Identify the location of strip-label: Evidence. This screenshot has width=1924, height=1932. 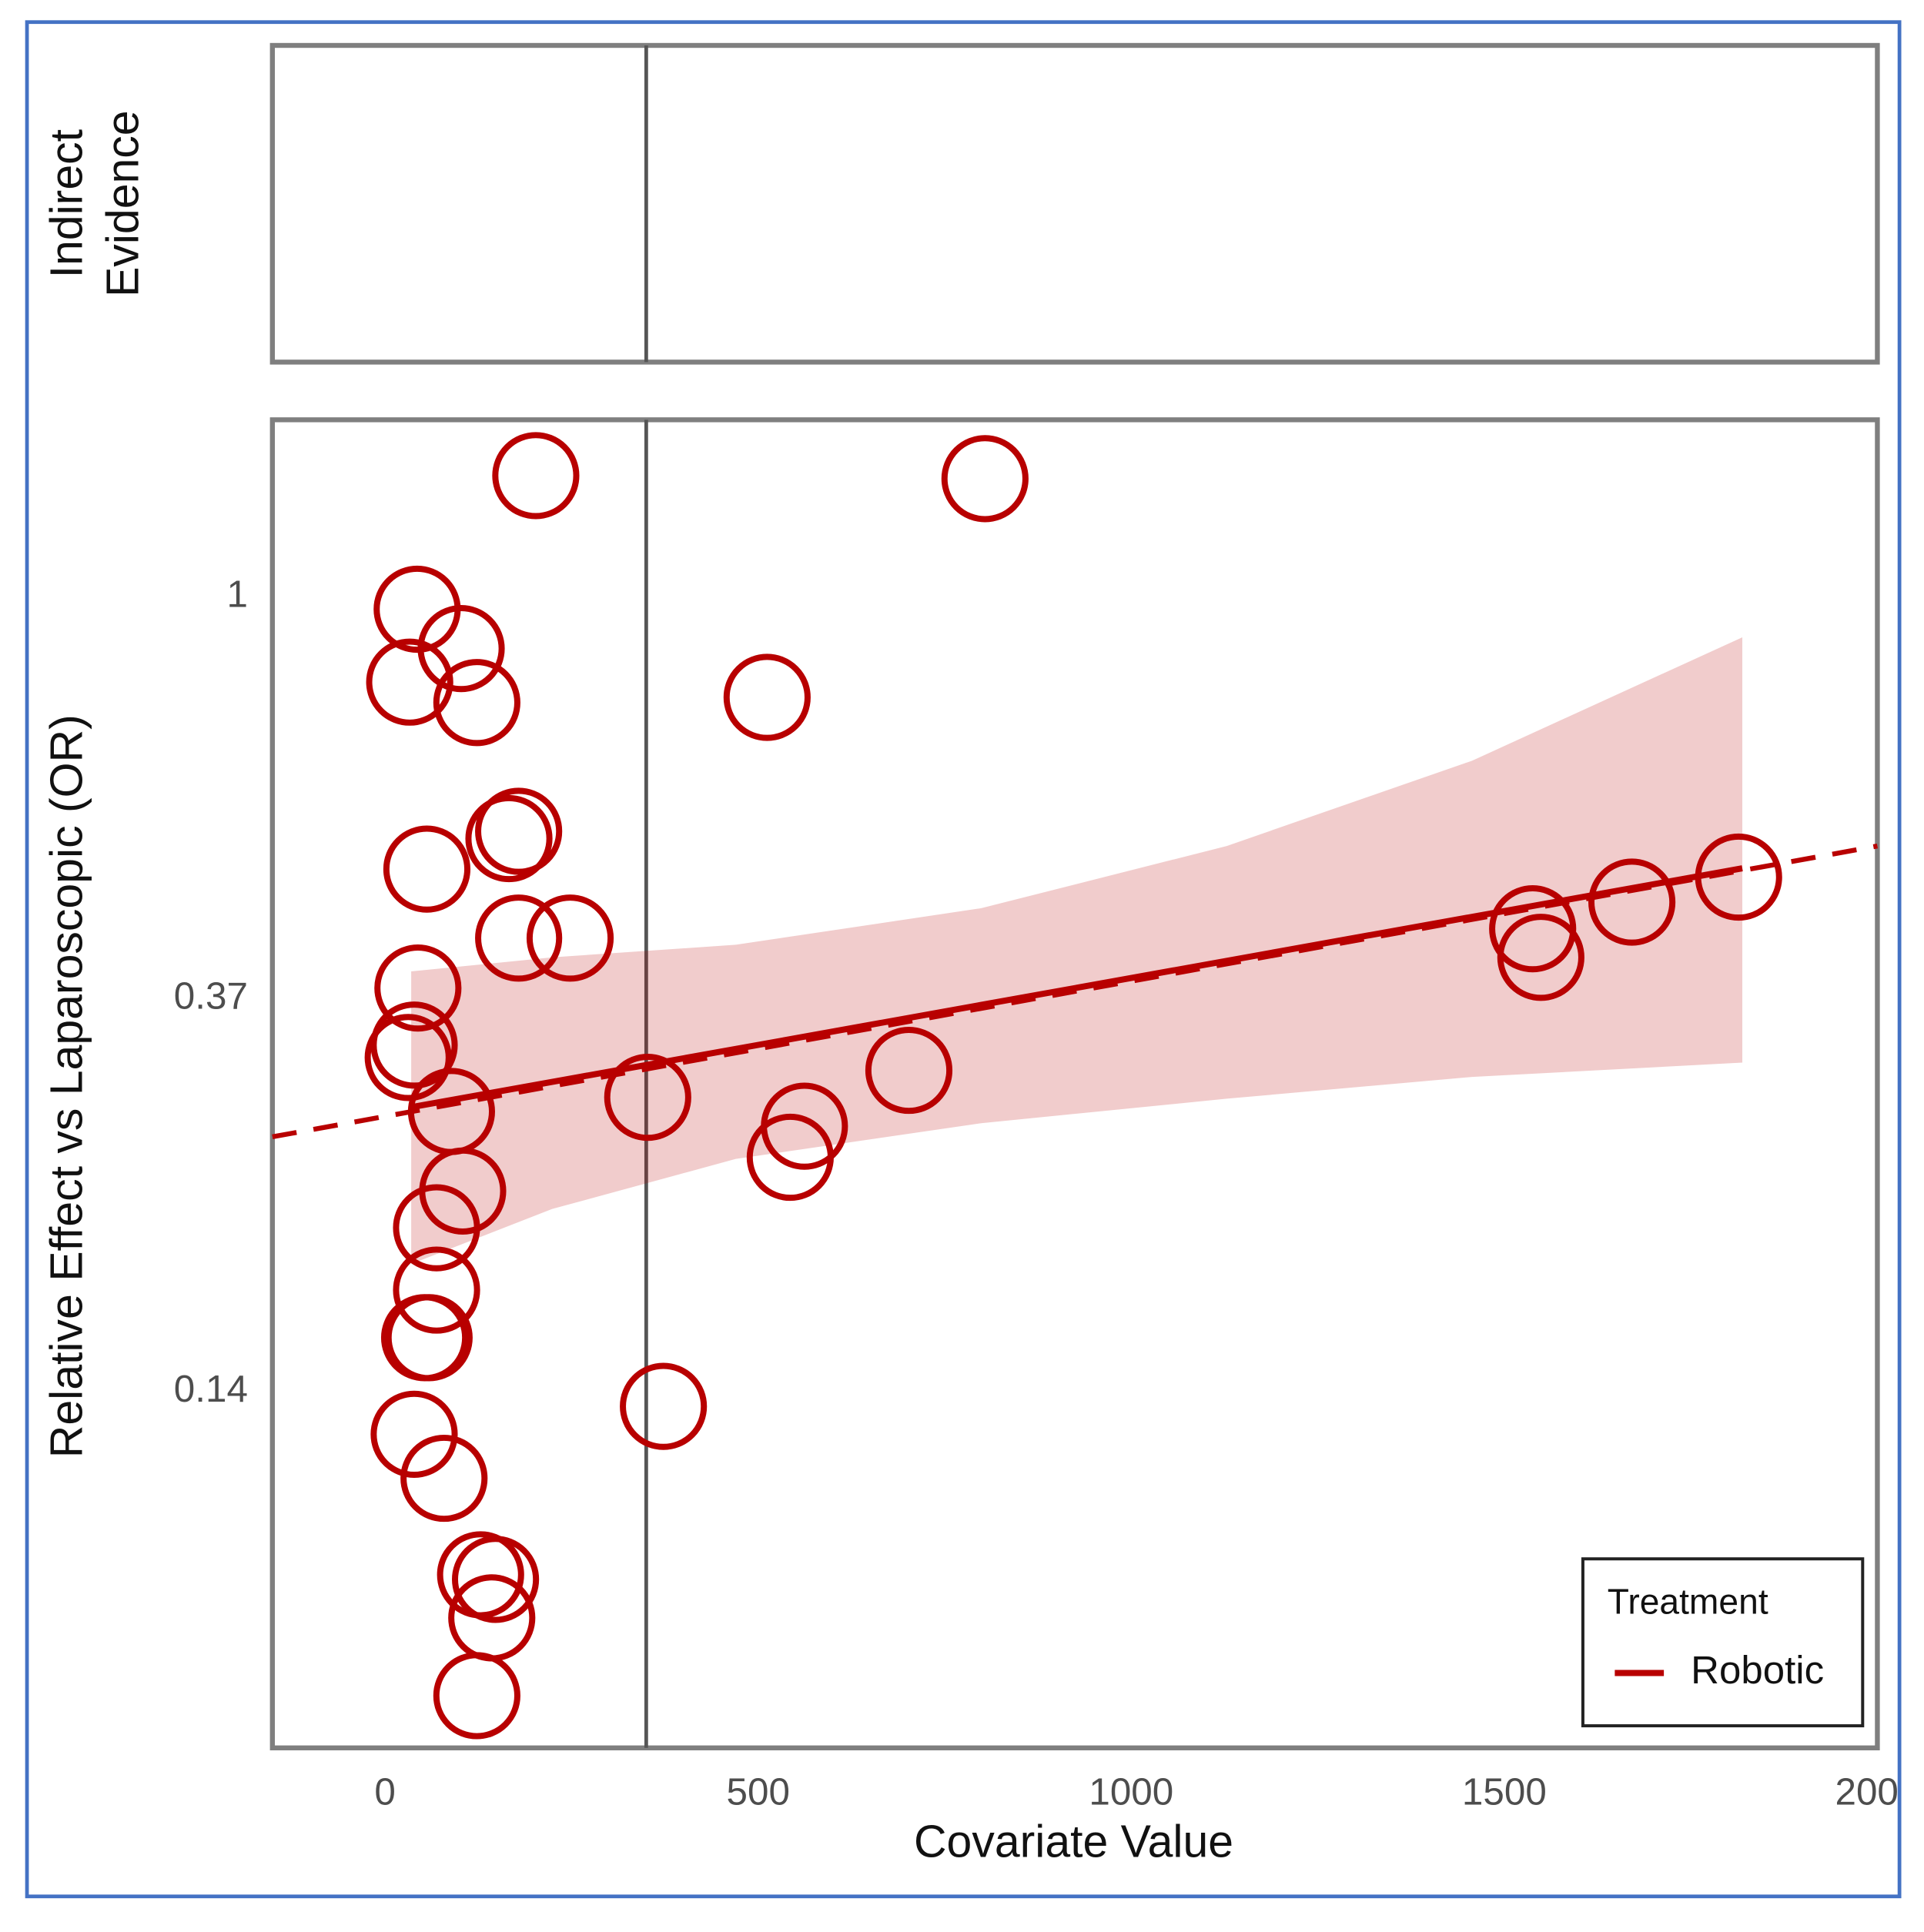
(124, 203).